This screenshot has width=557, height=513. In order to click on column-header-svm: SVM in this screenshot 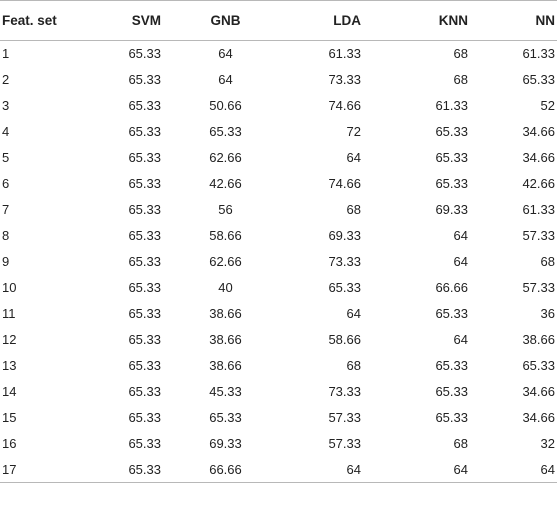, I will do `click(146, 20)`.